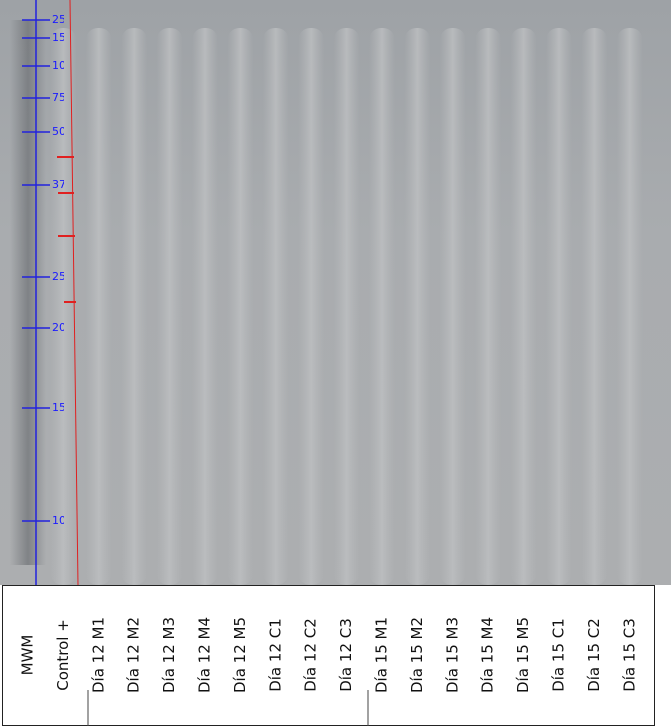  I want to click on marker-label: 25.0, so click(64, 276).